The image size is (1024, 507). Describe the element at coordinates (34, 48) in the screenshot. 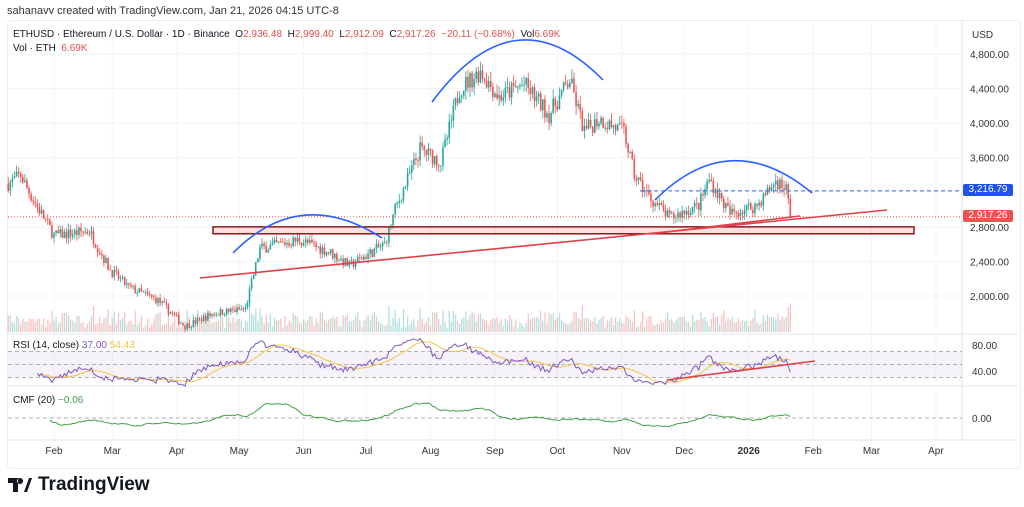

I see `volume-indicator-label: Vol · ETH` at that location.